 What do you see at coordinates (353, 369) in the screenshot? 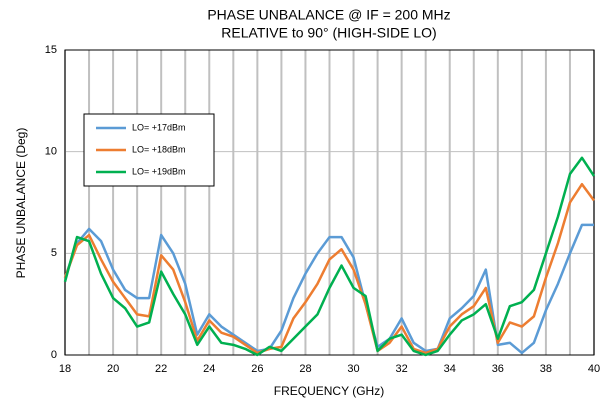
I see `x-tick-label: 30` at bounding box center [353, 369].